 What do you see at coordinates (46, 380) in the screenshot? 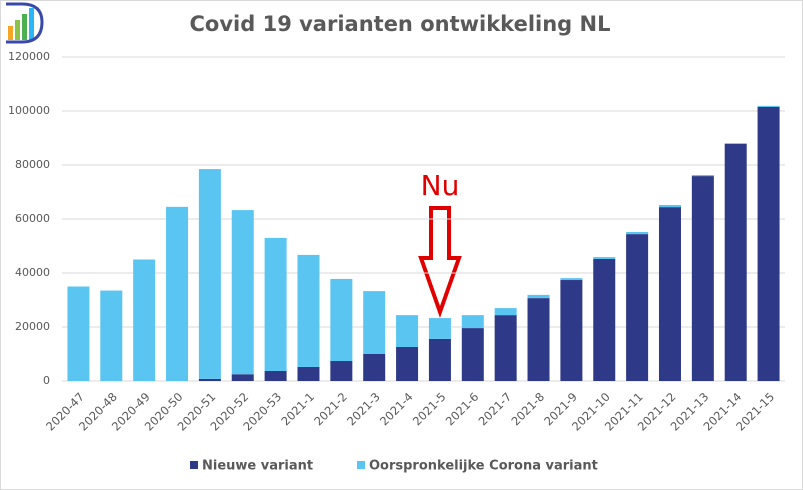
I see `y-tick-label: 0` at bounding box center [46, 380].